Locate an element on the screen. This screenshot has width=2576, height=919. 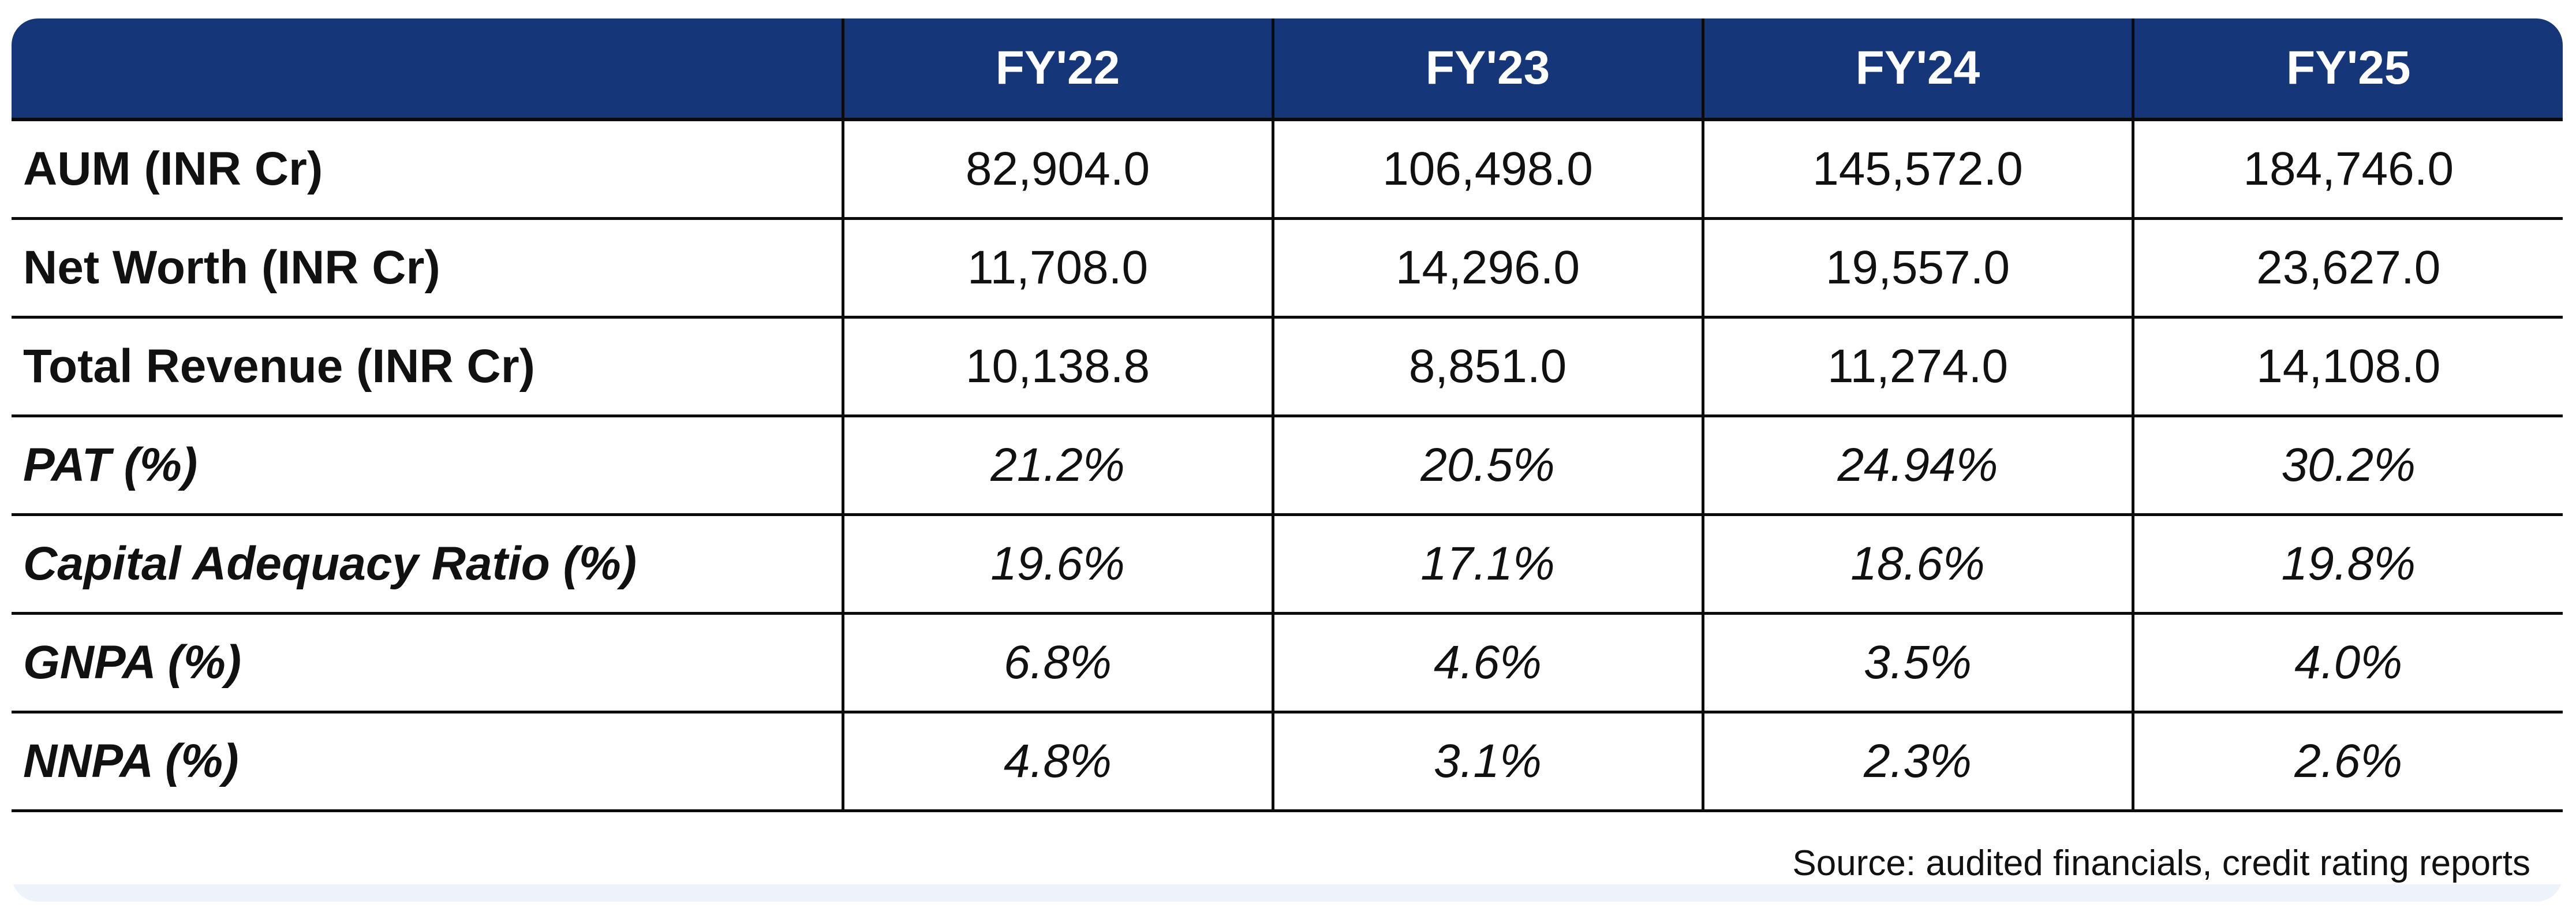
table-cell: 21.2% is located at coordinates (1057, 466).